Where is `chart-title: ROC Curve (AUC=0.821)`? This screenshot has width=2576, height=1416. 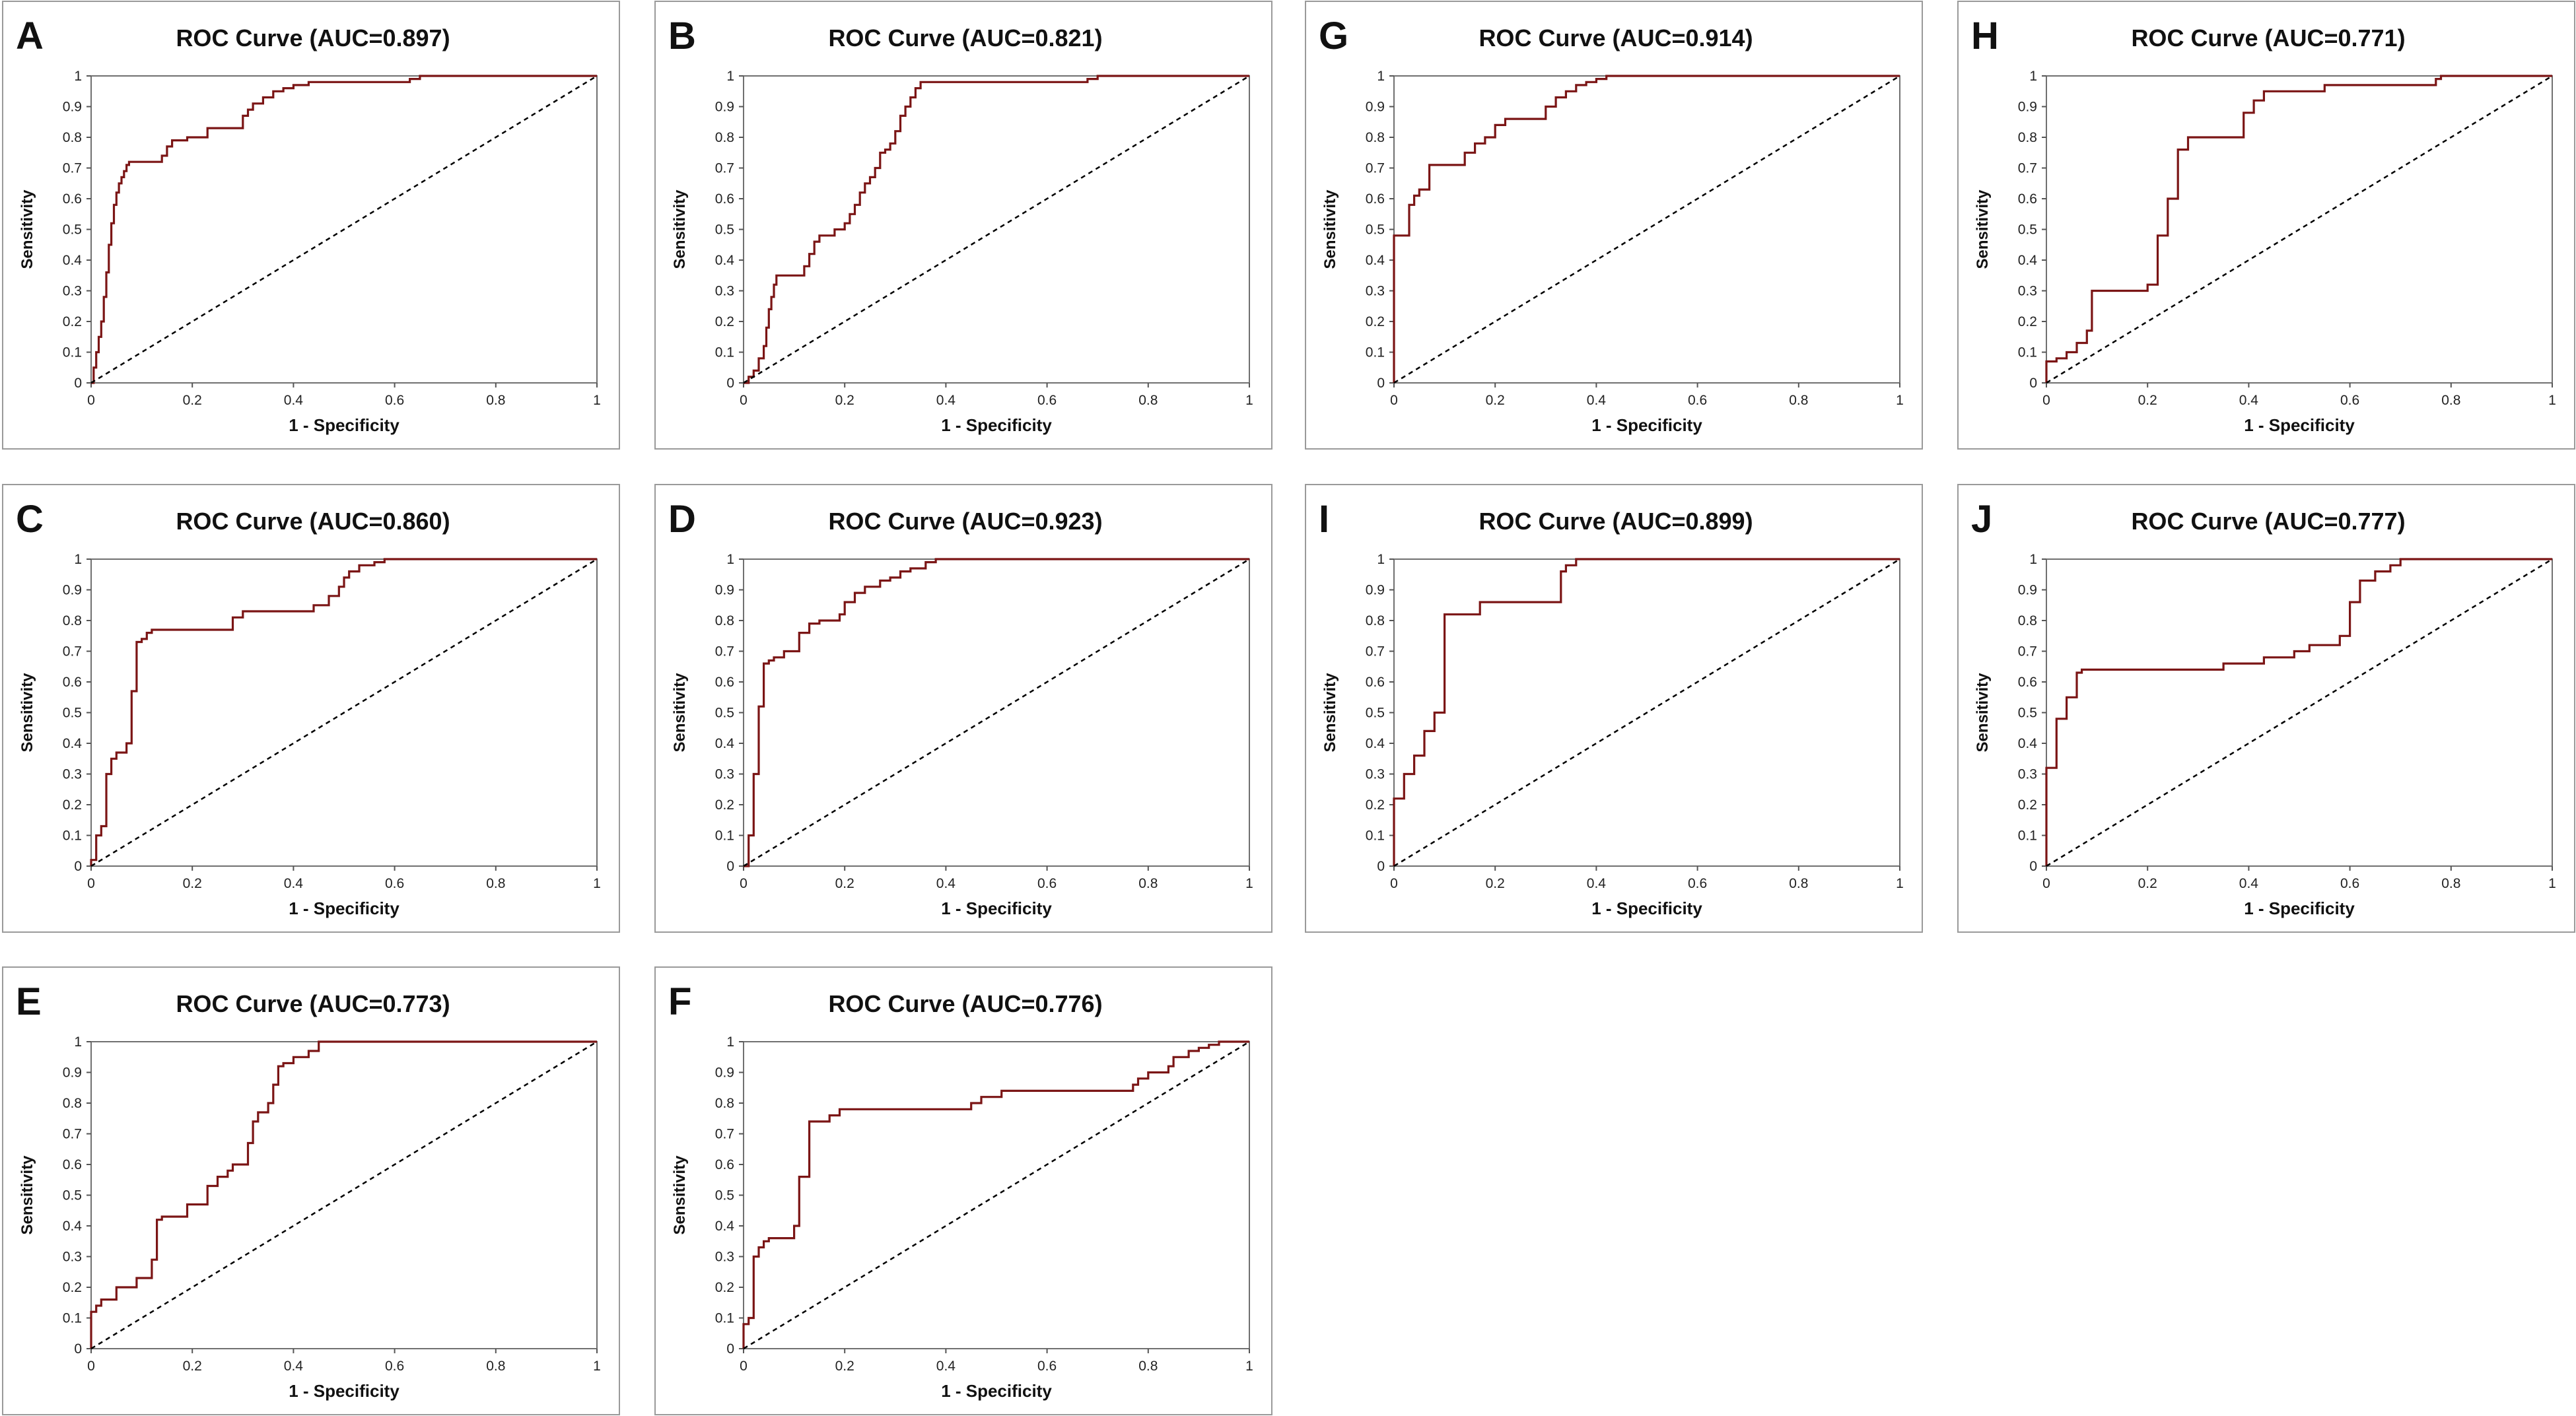
chart-title: ROC Curve (AUC=0.821) is located at coordinates (965, 38).